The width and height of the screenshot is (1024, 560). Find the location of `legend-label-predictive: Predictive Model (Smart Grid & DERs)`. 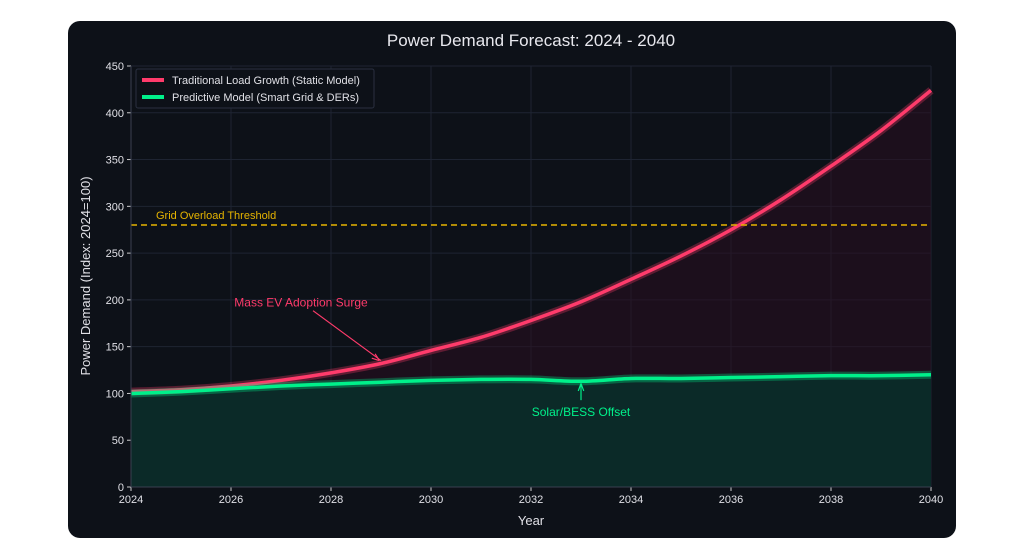

legend-label-predictive: Predictive Model (Smart Grid & DERs) is located at coordinates (265, 98).